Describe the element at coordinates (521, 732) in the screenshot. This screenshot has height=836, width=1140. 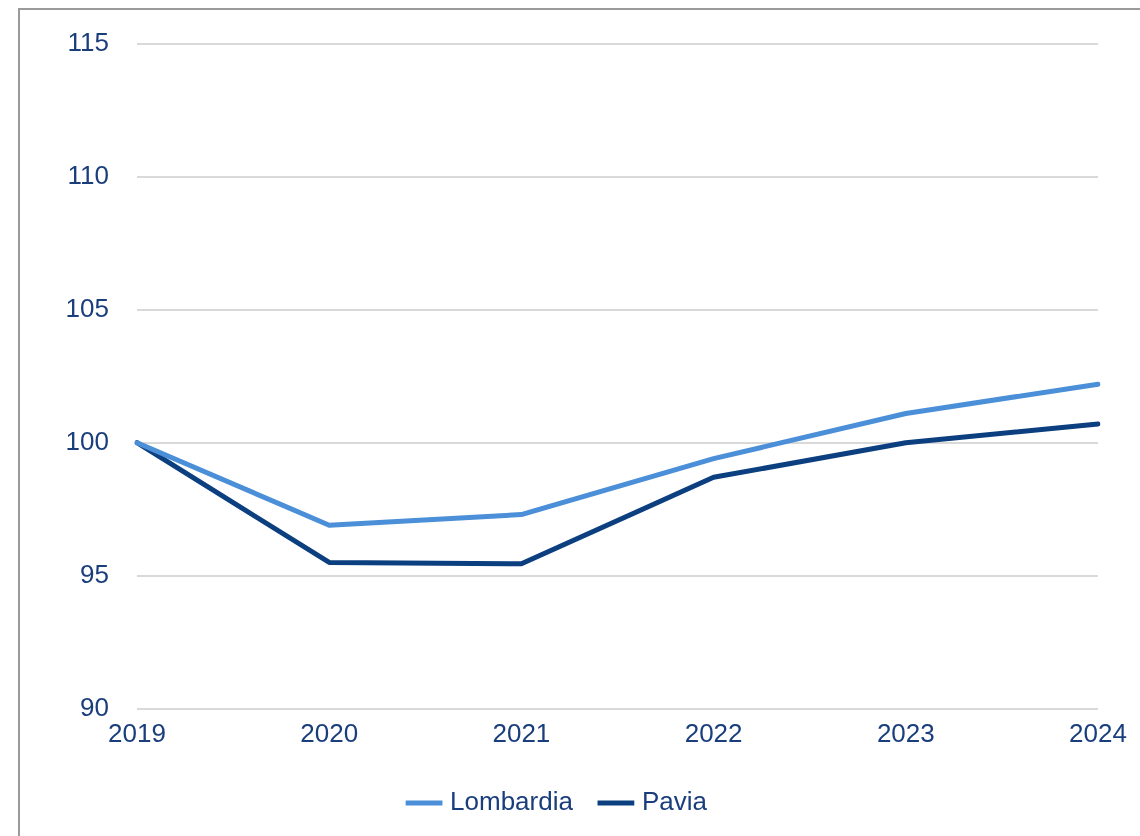
I see `x-tick-label: 2021` at that location.